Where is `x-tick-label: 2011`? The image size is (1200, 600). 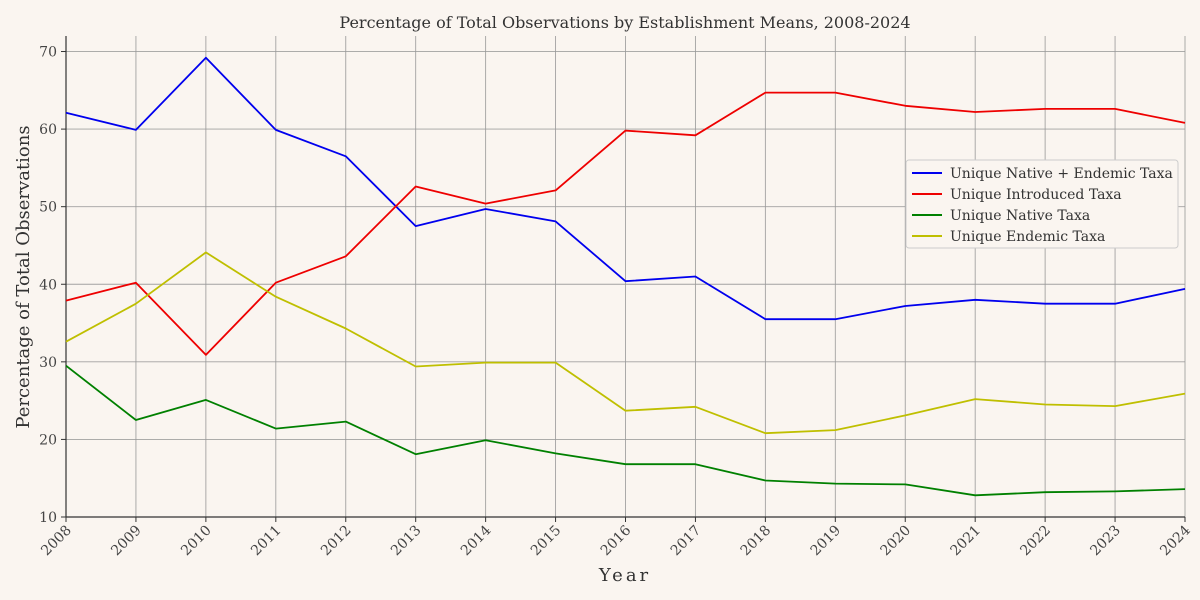
x-tick-label: 2011 is located at coordinates (266, 541).